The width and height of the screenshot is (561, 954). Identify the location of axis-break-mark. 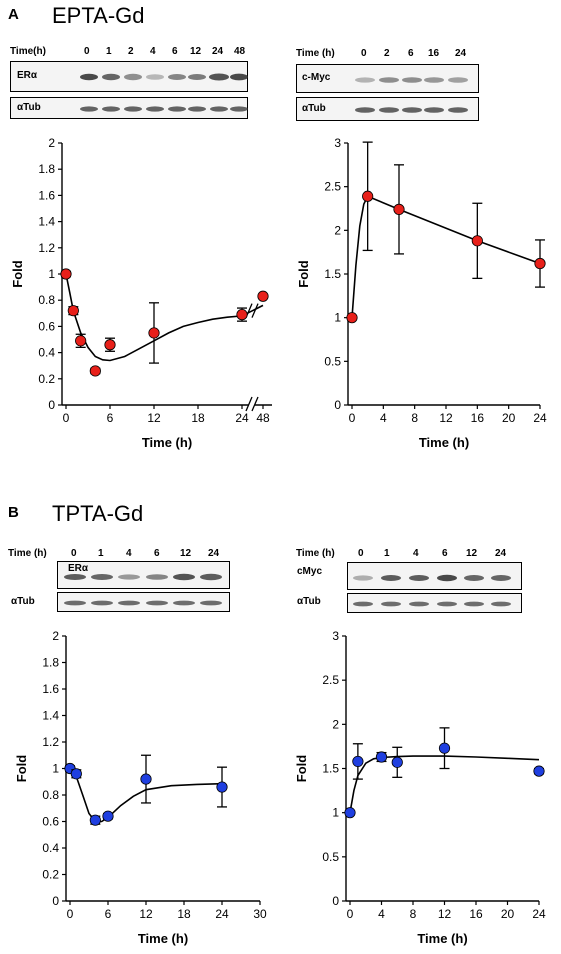
(249, 404).